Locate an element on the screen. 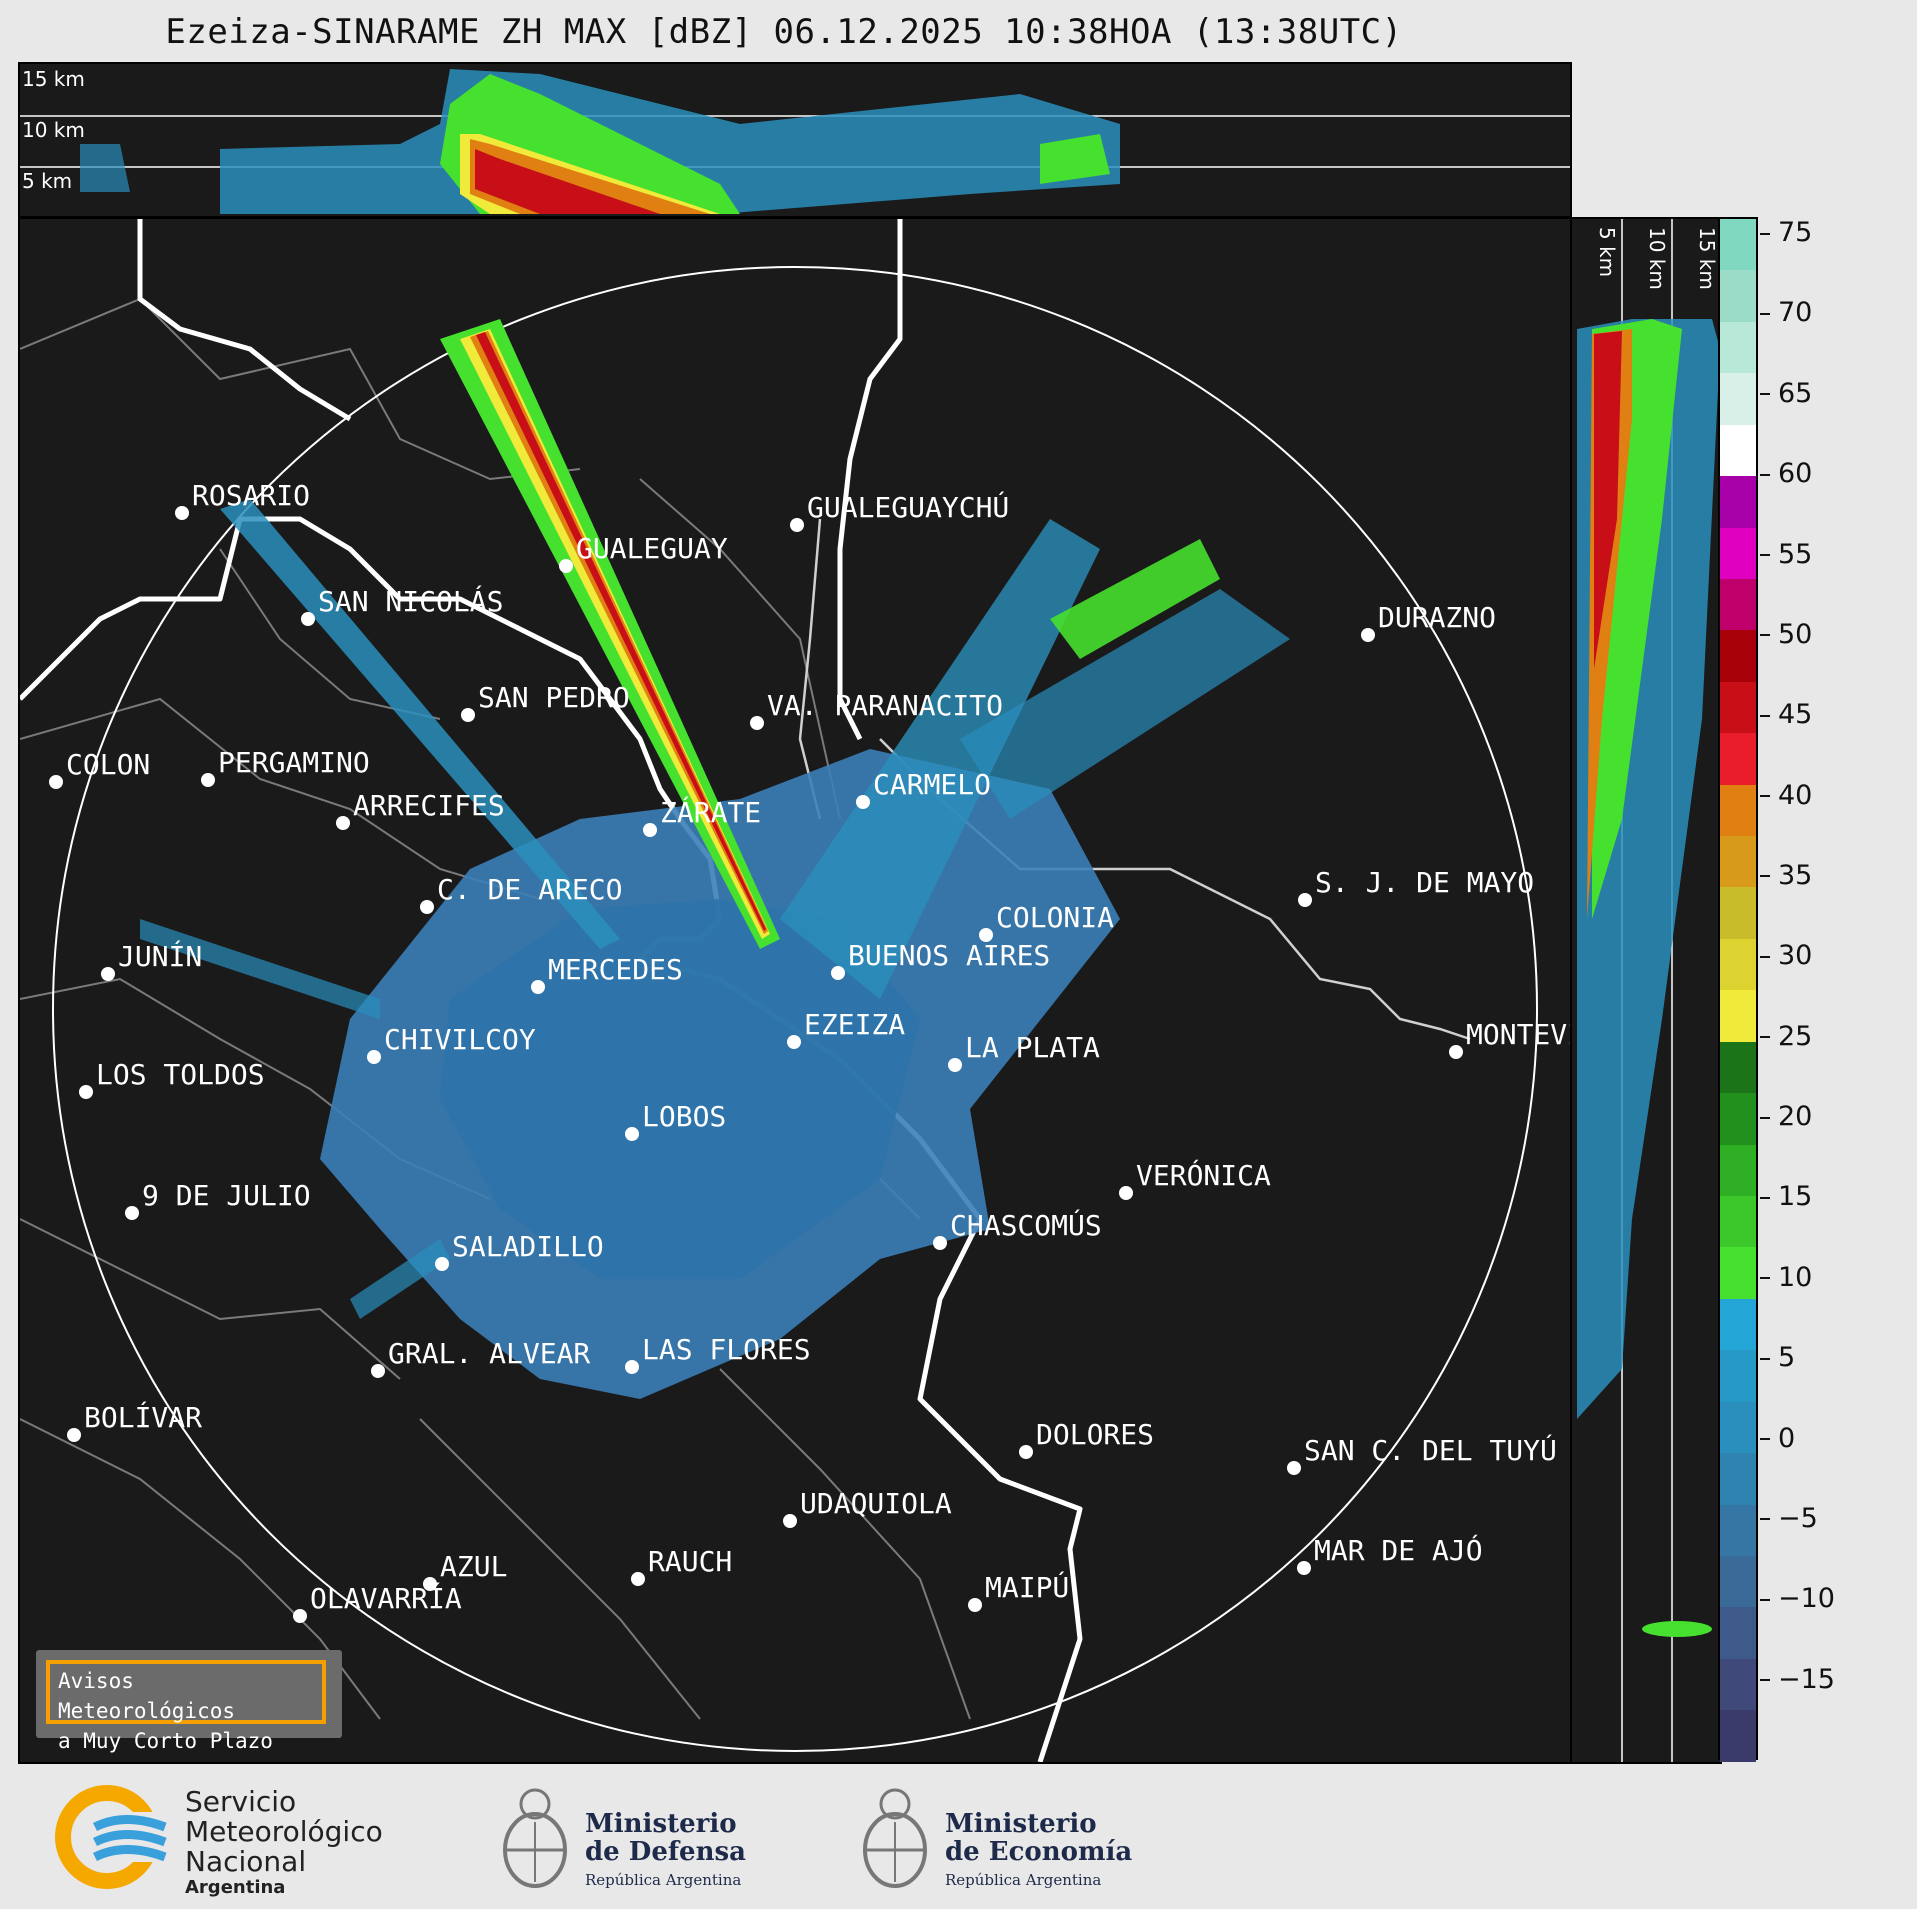 This screenshot has height=1909, width=1917. colorbar-tick: 35 is located at coordinates (1835, 875).